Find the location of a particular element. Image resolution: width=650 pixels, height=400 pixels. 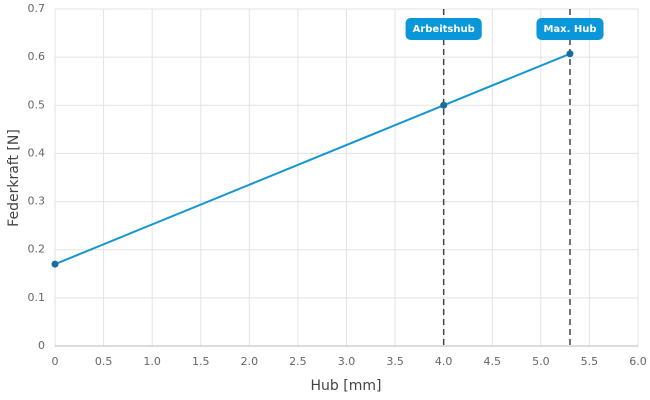

x-tick-label: 2.0 is located at coordinates (250, 361).